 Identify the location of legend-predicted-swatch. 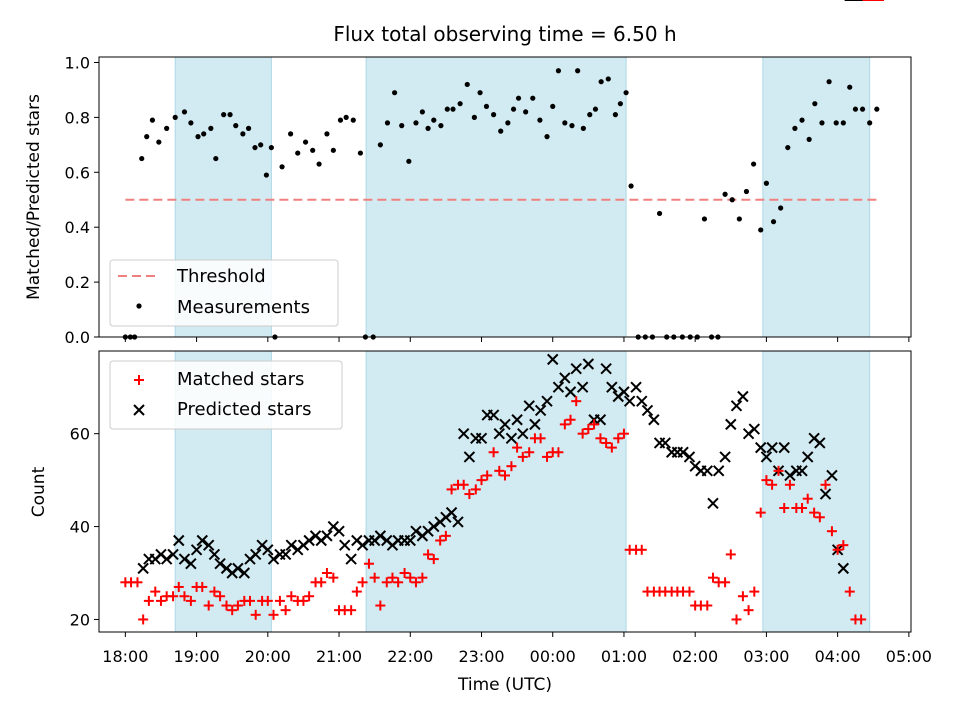
(139, 410).